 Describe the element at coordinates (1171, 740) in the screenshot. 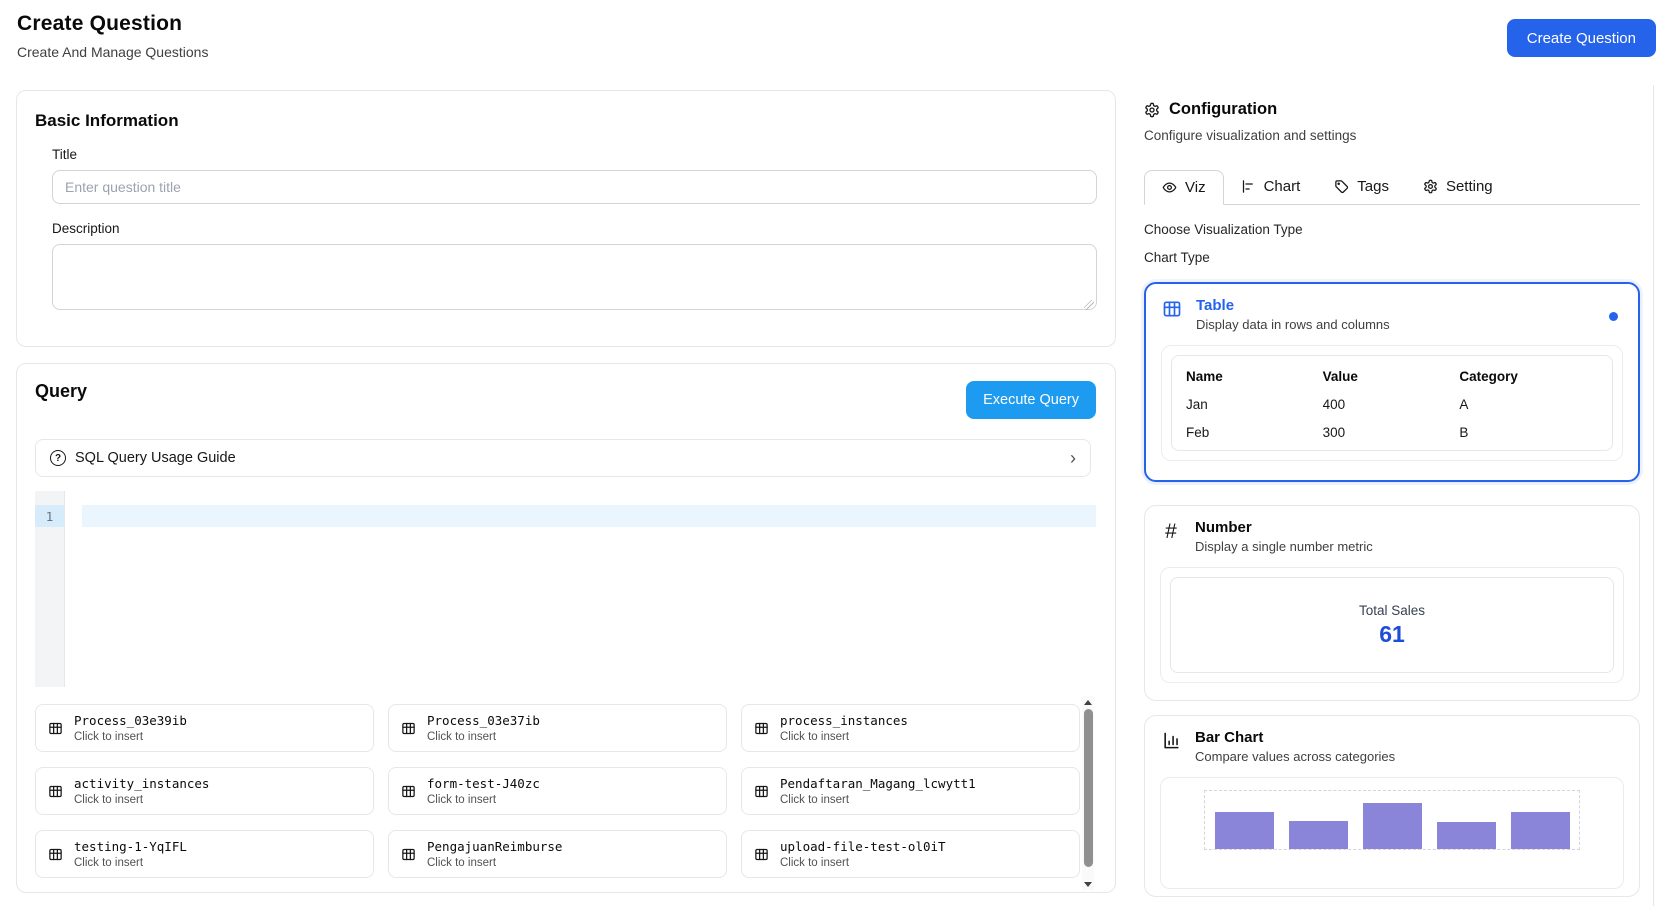

I see `bar-chart-icon` at that location.